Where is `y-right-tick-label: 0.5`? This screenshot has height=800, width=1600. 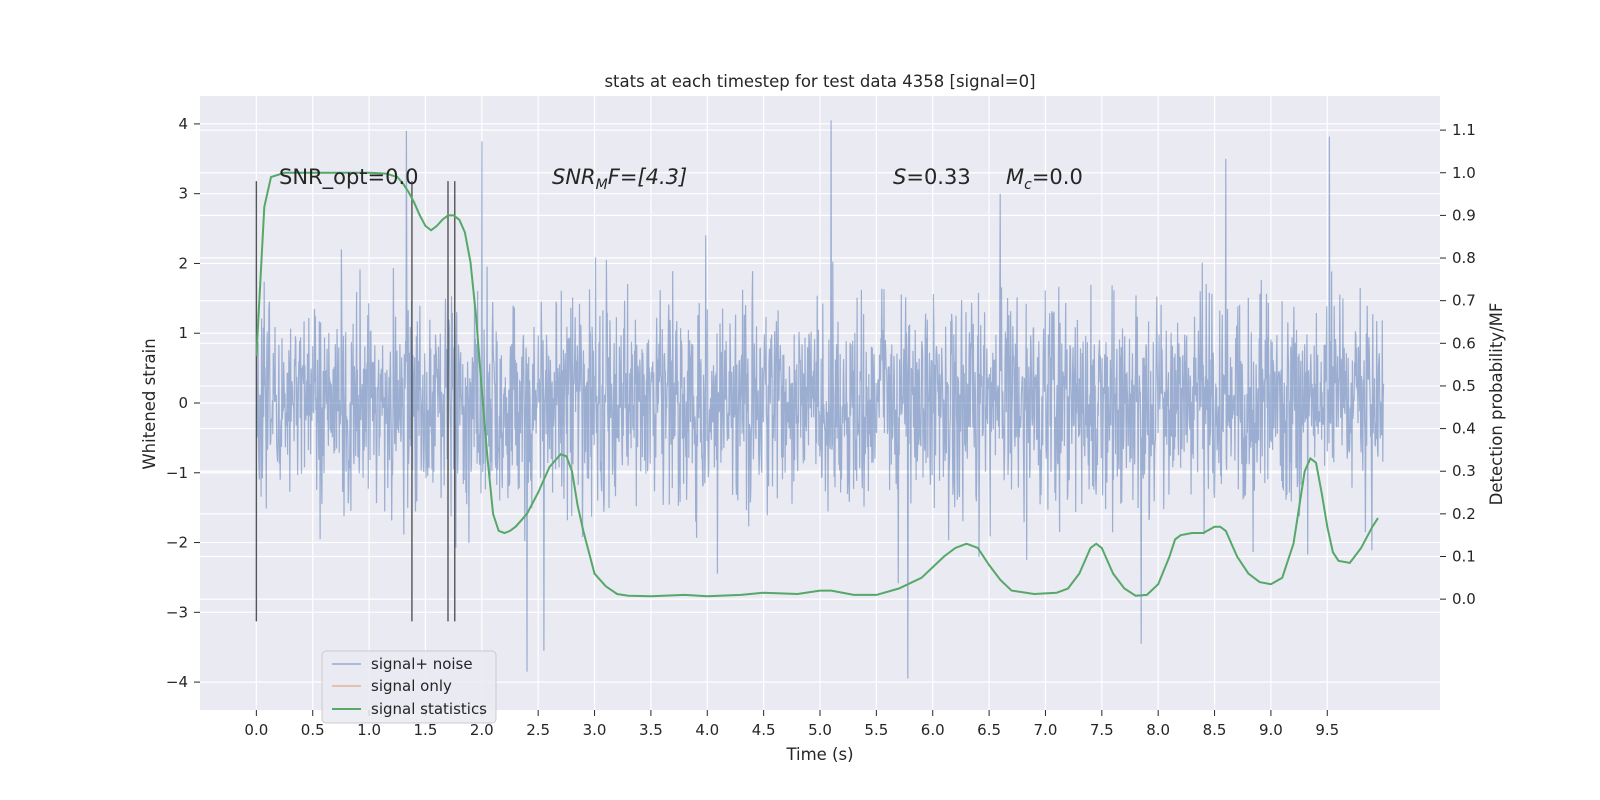
y-right-tick-label: 0.5 is located at coordinates (1464, 386).